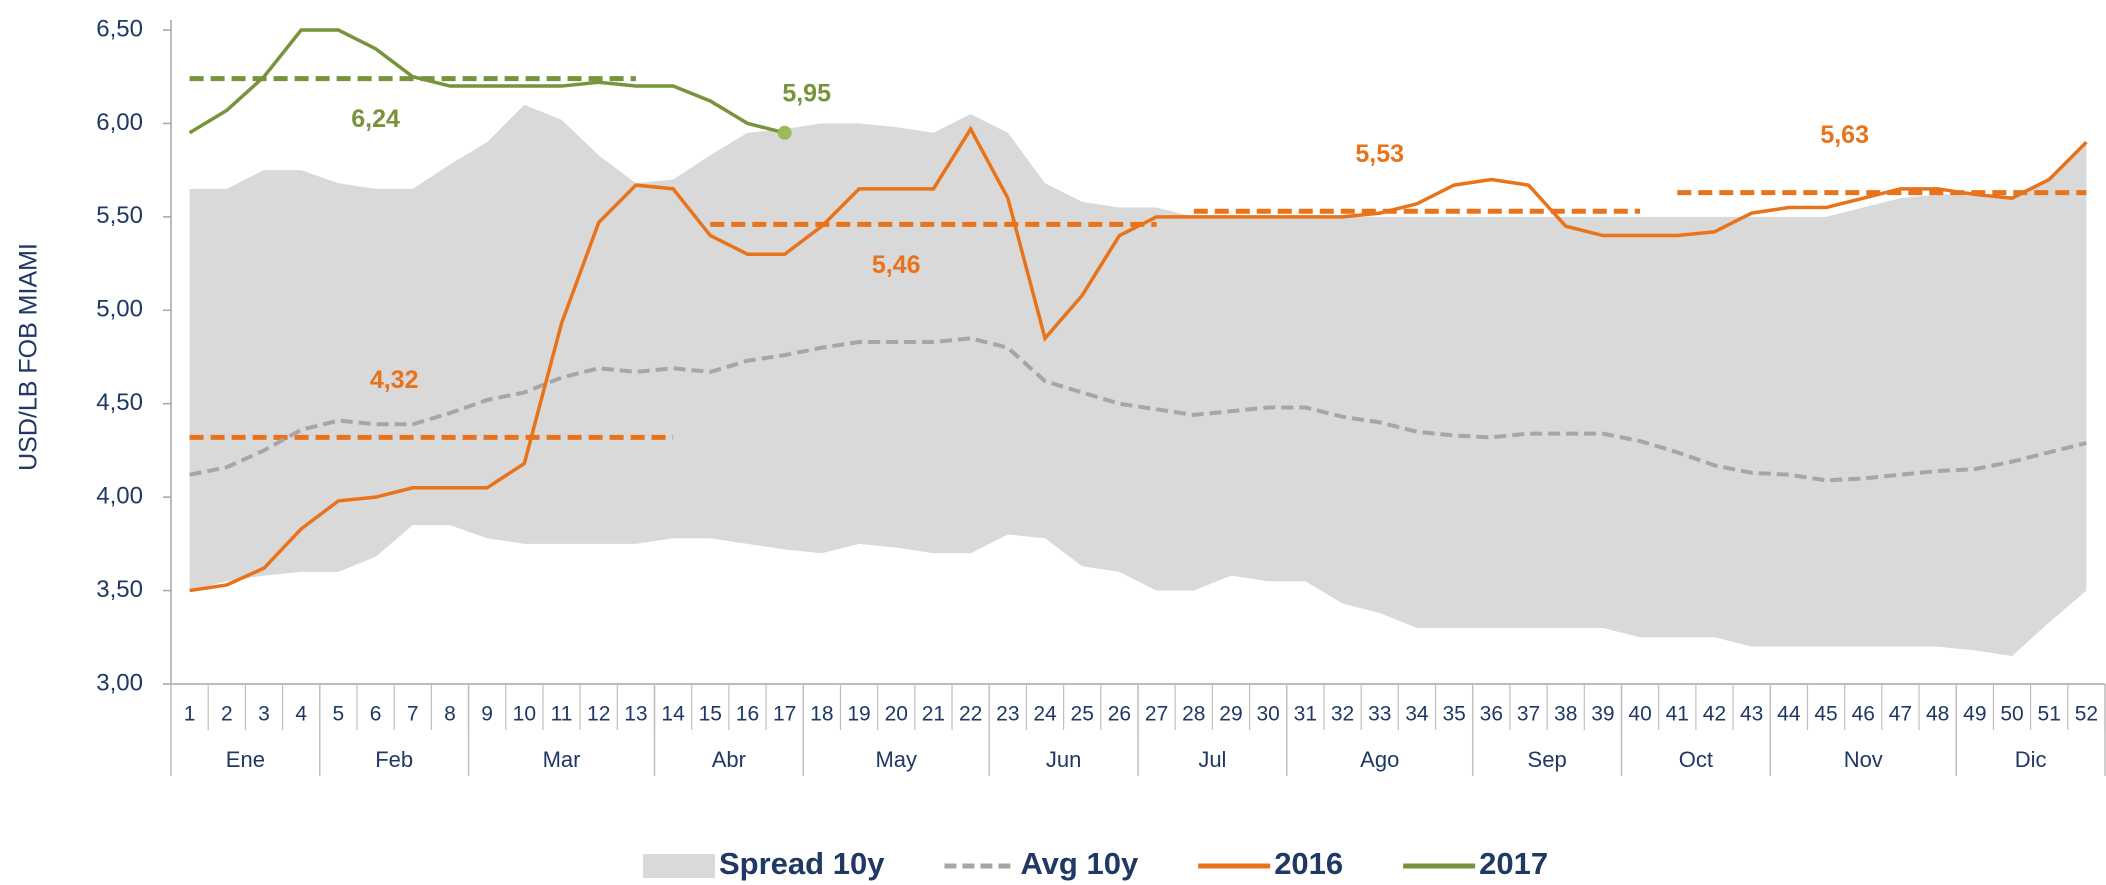  Describe the element at coordinates (2031, 759) in the screenshot. I see `month-label: Dic` at that location.